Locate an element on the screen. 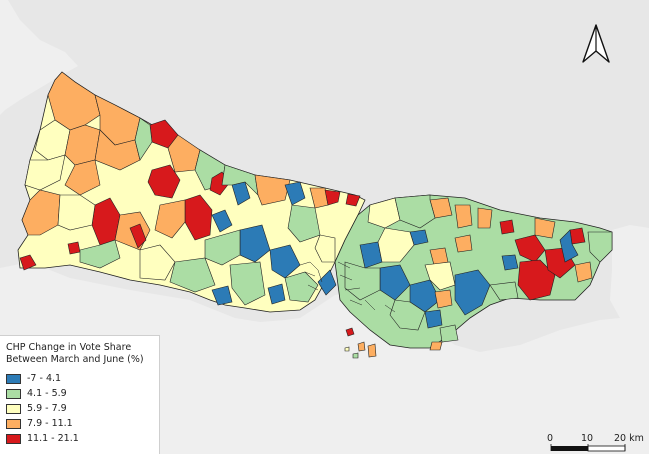  scale-tick-10: 10 is located at coordinates (587, 438).